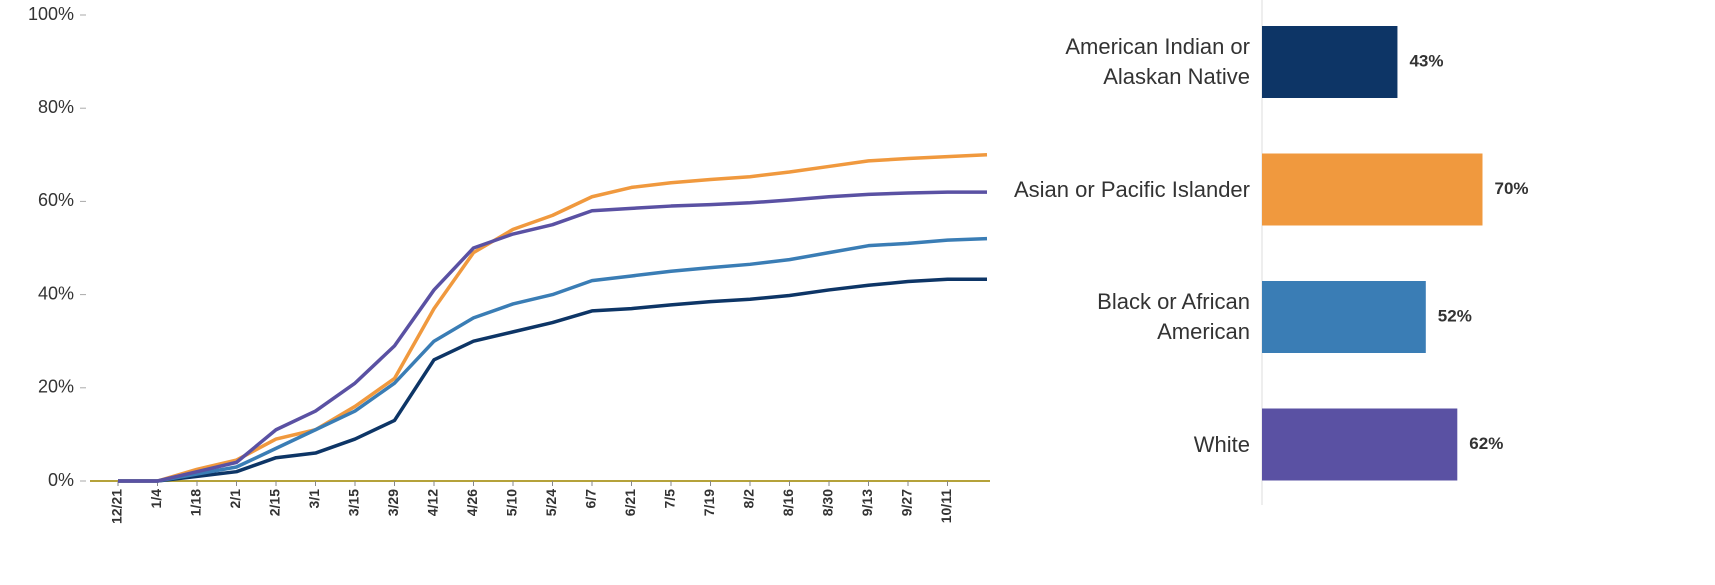 The height and width of the screenshot is (585, 1715). Describe the element at coordinates (56, 107) in the screenshot. I see `y-tick-label: 80%` at that location.